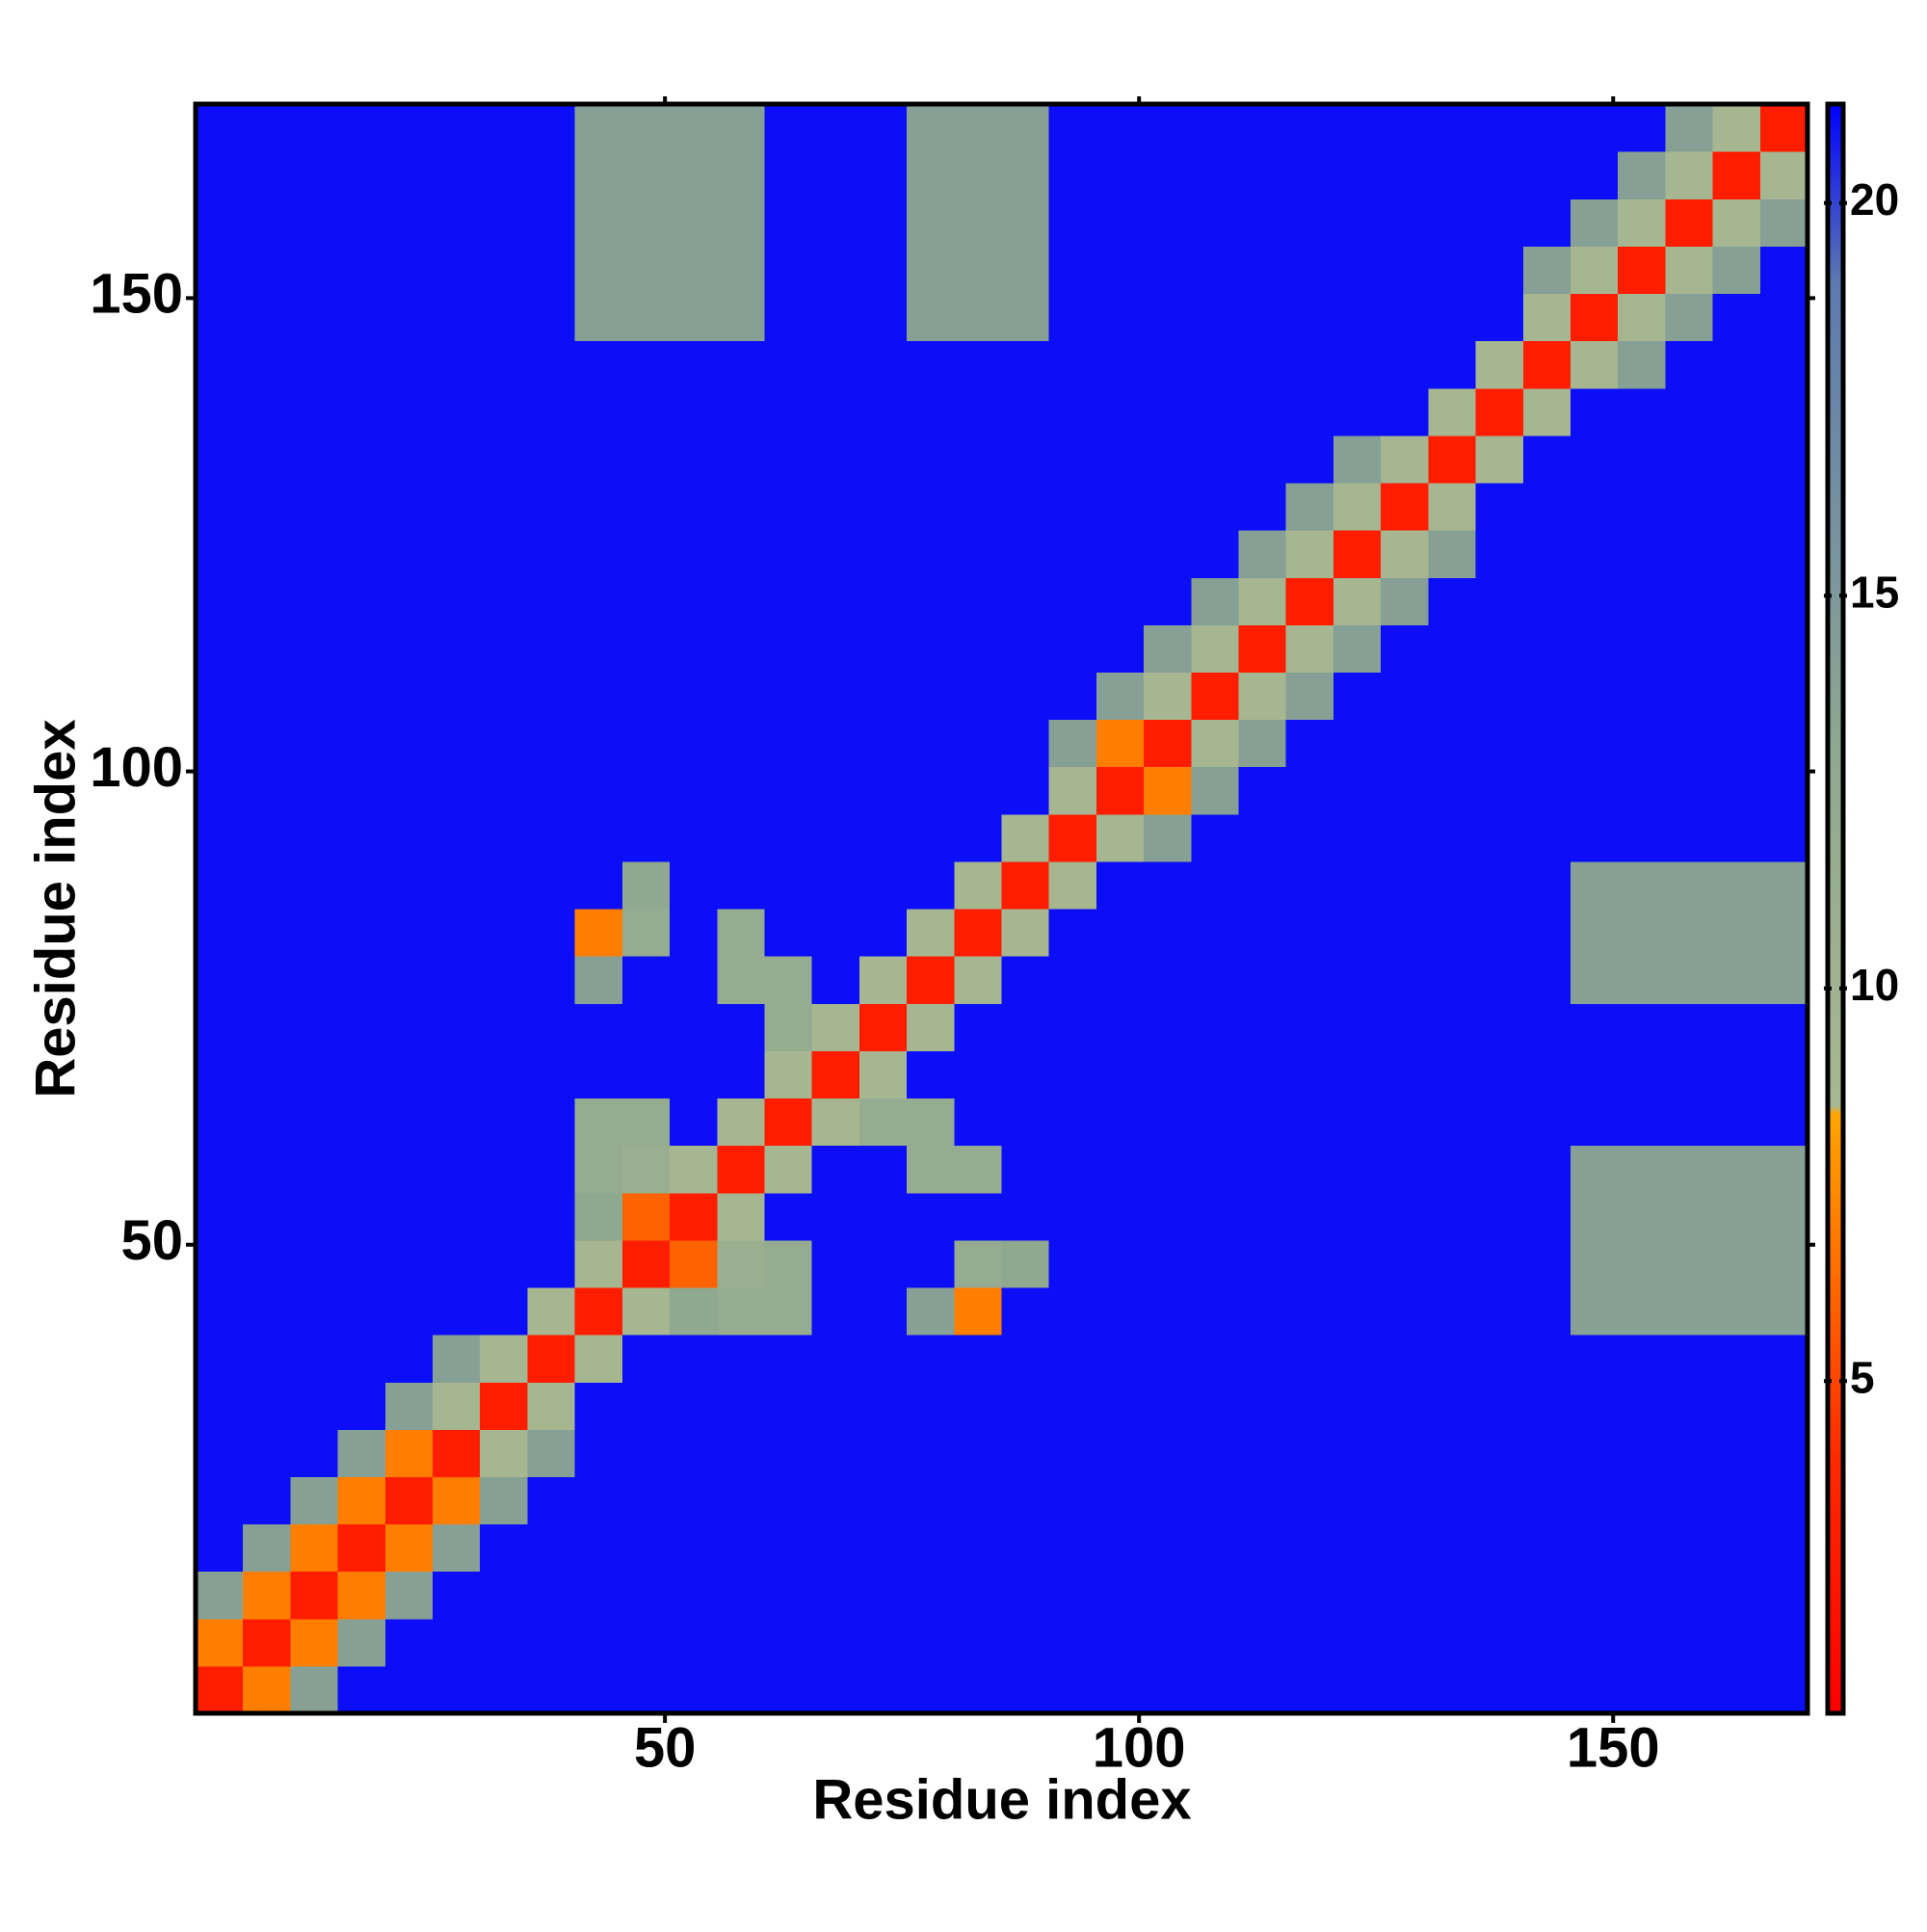 This screenshot has height=1932, width=1927. I want to click on colorbar-tick-label: 15, so click(1874, 592).